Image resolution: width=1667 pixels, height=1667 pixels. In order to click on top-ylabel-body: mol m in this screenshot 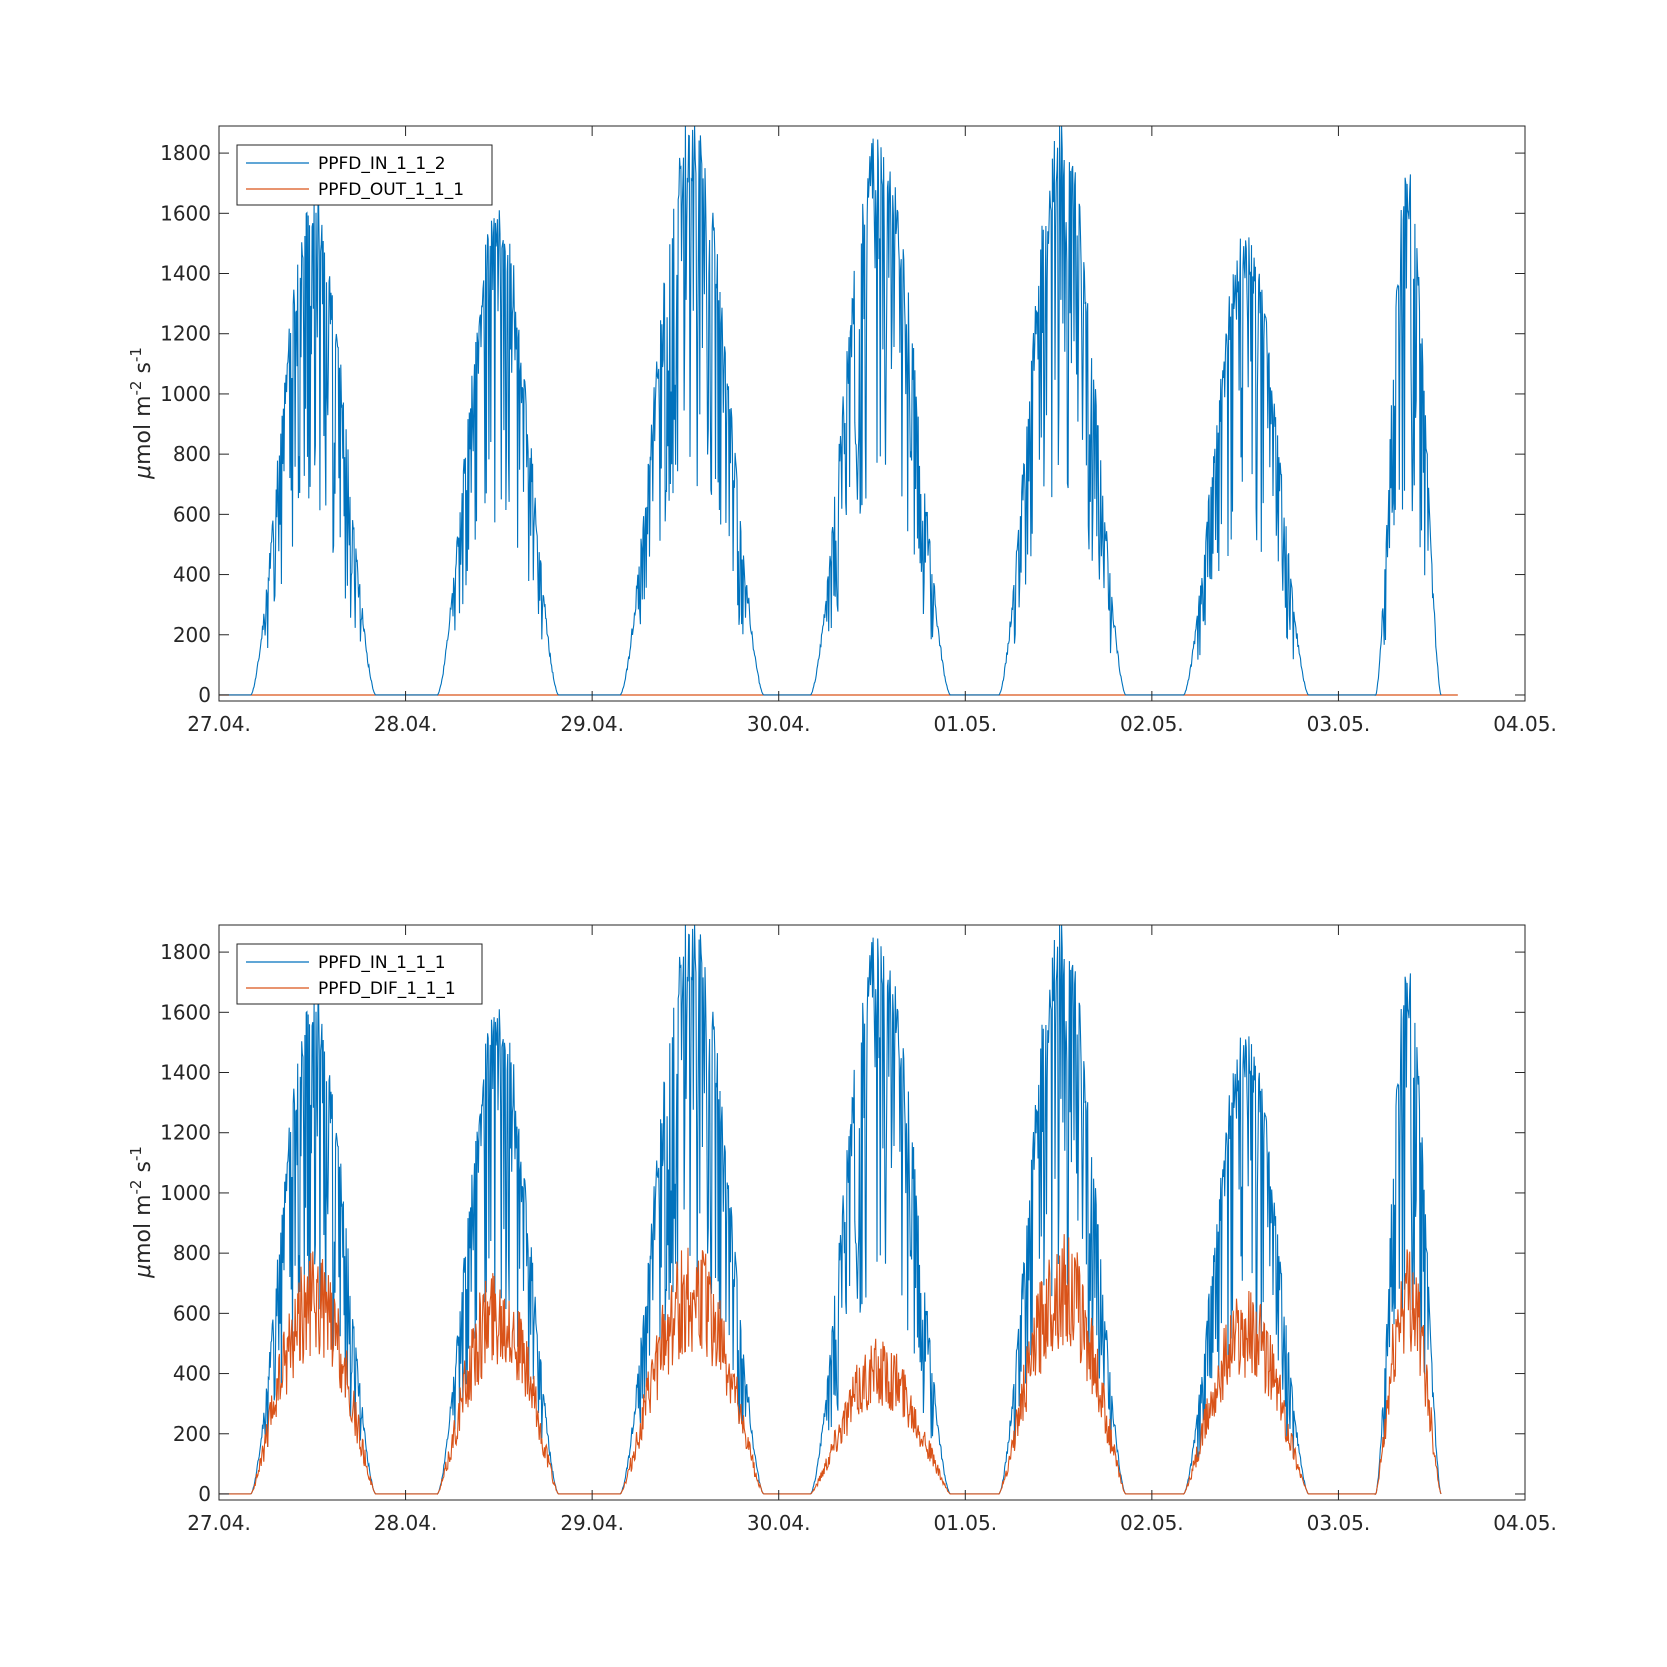, I will do `click(143, 429)`.